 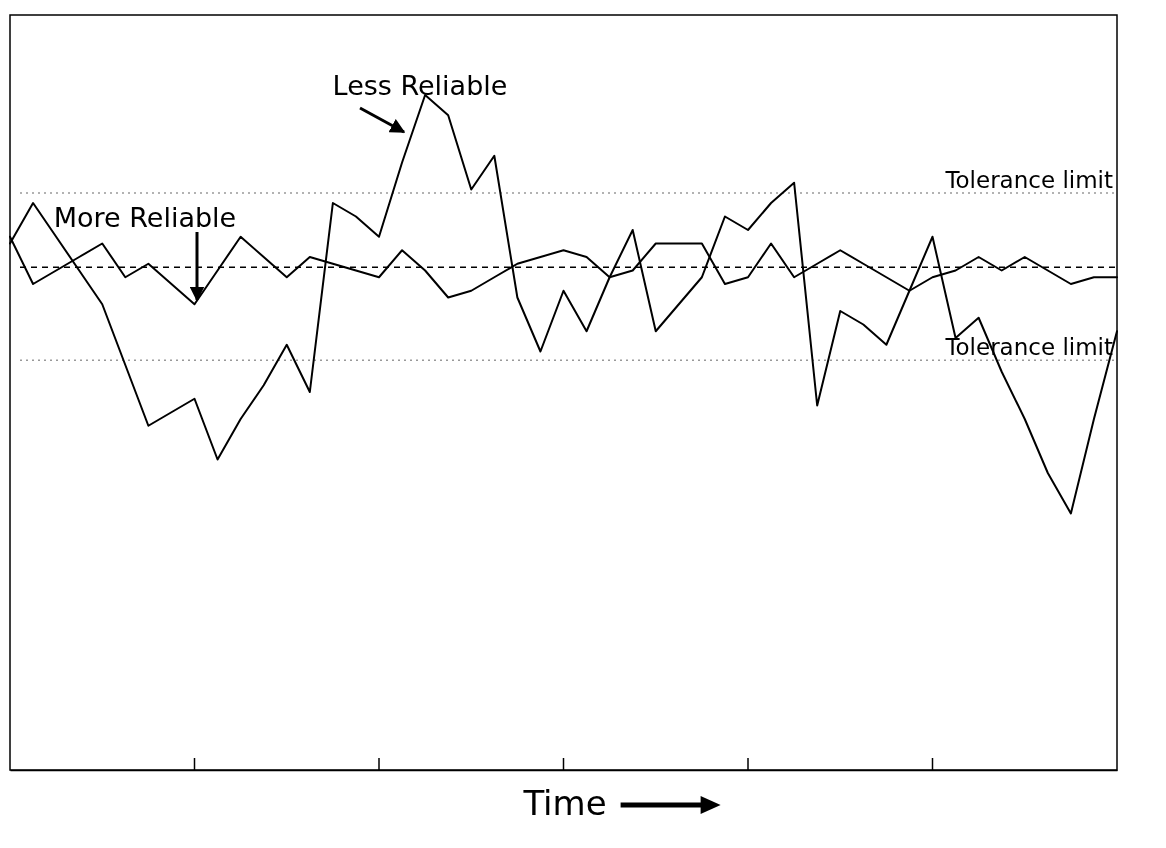 I want to click on annotation: More Reliable, so click(x=145, y=217).